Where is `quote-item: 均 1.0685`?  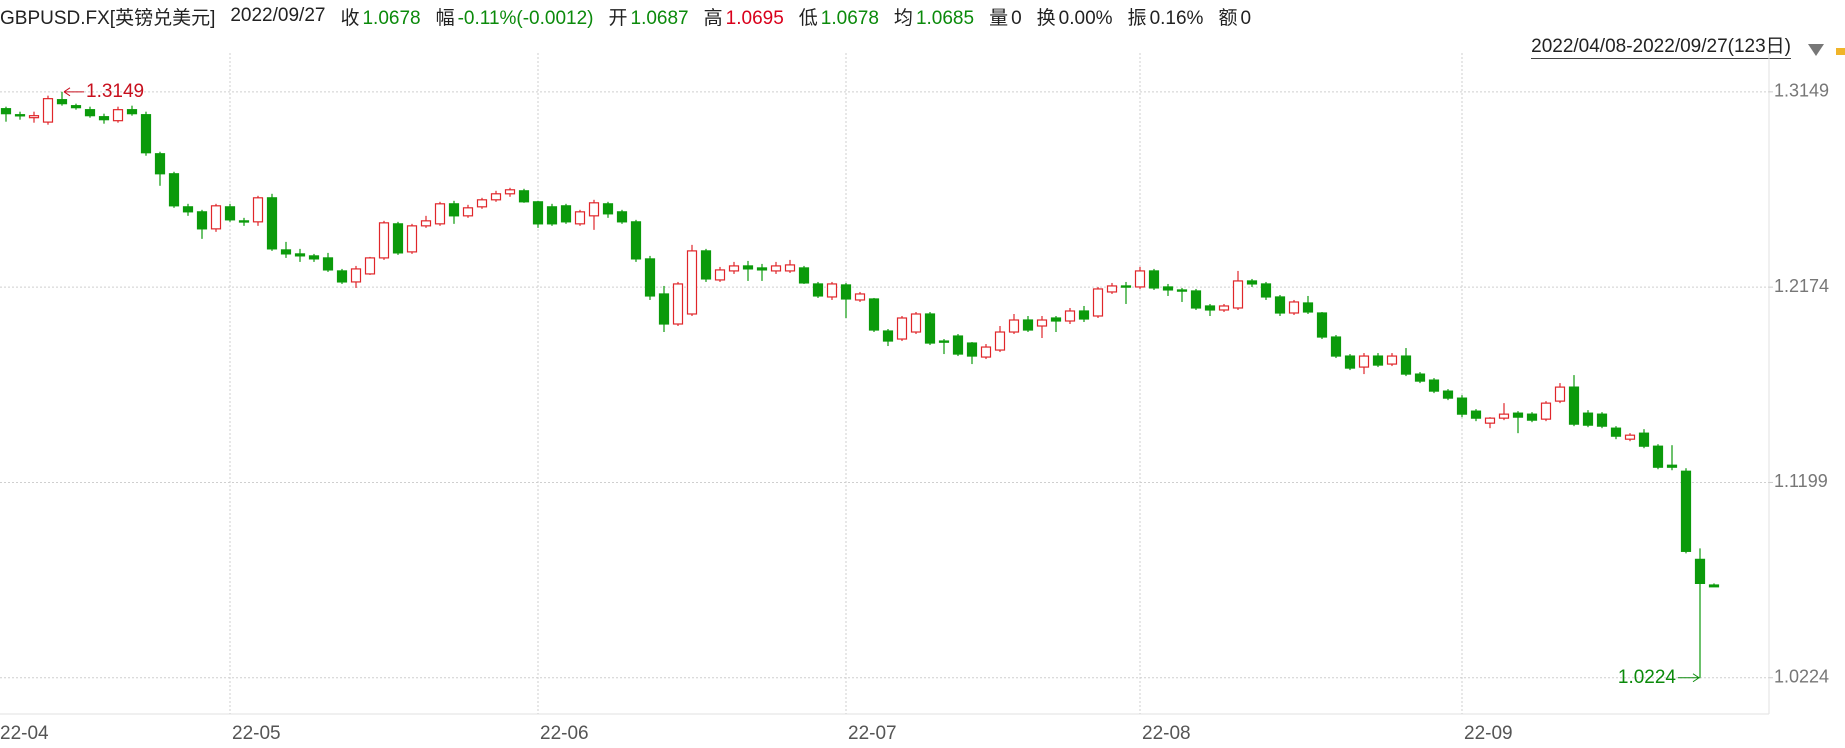 quote-item: 均 1.0685 is located at coordinates (934, 16).